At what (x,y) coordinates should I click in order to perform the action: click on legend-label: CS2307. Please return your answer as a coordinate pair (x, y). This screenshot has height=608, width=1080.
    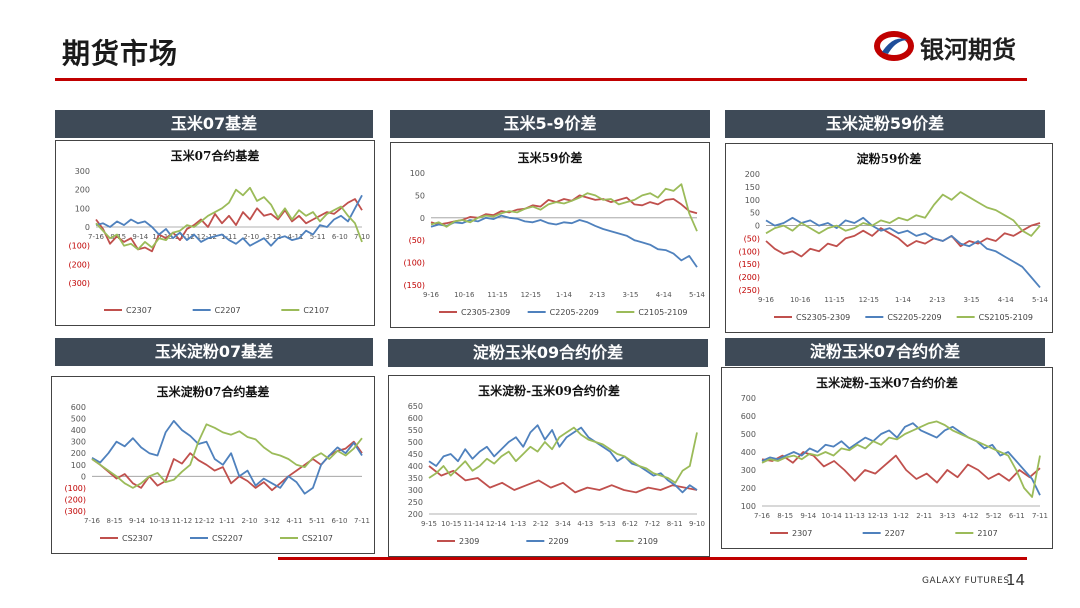
    Looking at the image, I should click on (137, 538).